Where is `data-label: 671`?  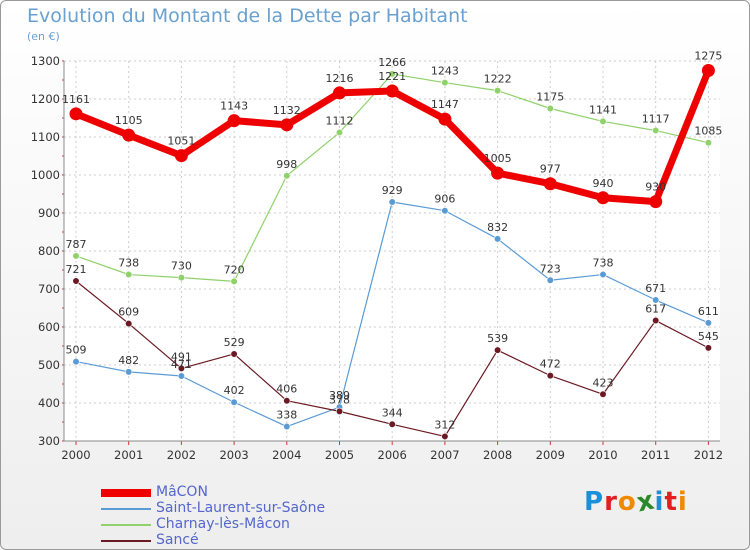 data-label: 671 is located at coordinates (655, 288).